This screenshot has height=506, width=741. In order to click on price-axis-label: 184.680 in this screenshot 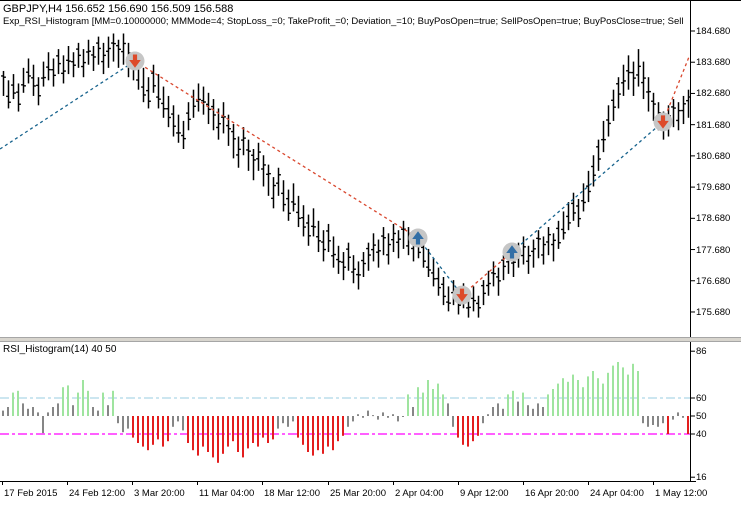, I will do `click(713, 31)`.